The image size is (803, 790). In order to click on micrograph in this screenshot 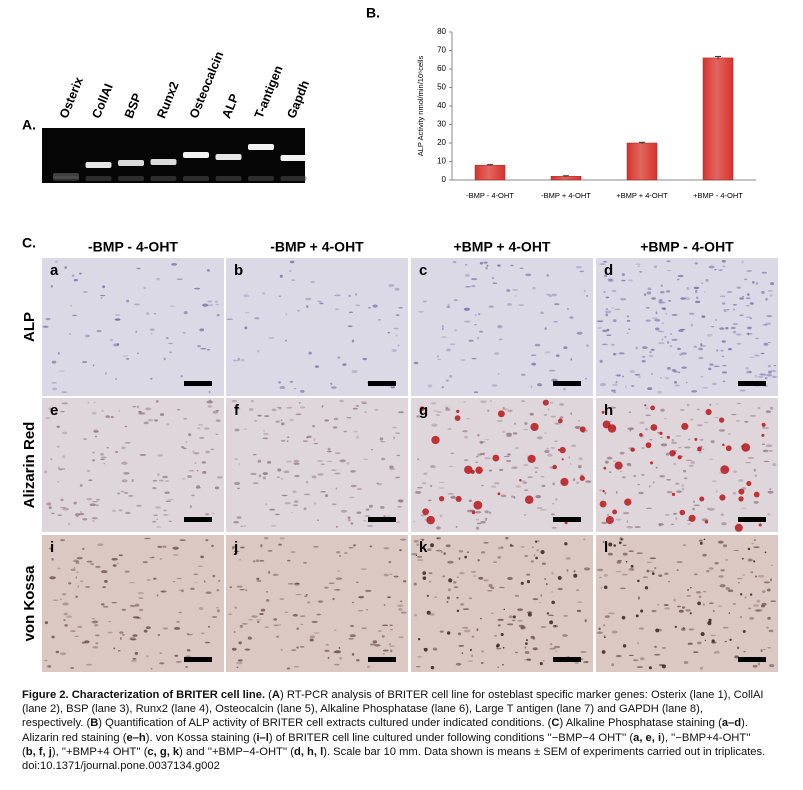, I will do `click(502, 603)`.